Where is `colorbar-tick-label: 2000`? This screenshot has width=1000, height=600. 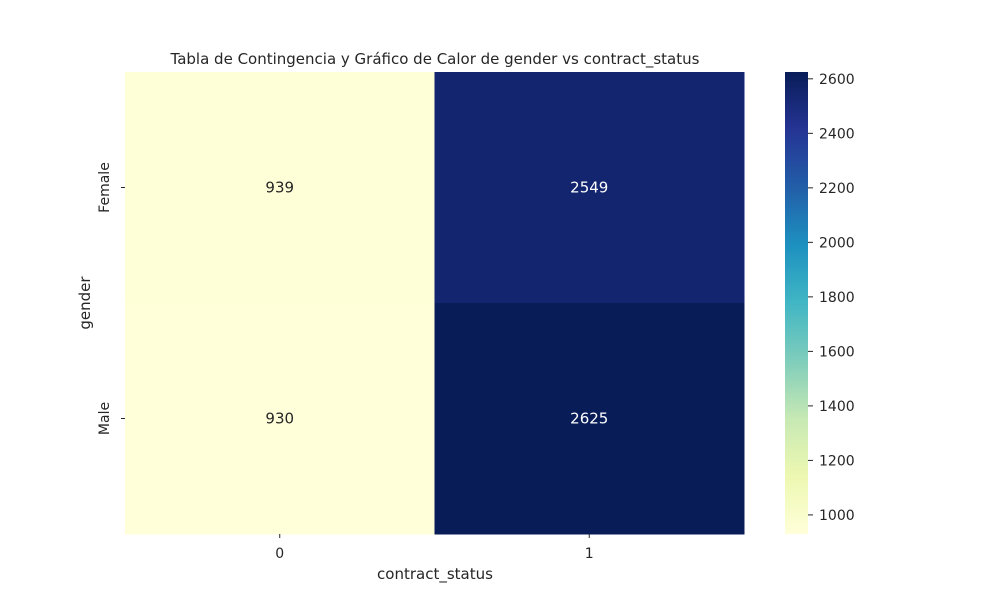 colorbar-tick-label: 2000 is located at coordinates (837, 243).